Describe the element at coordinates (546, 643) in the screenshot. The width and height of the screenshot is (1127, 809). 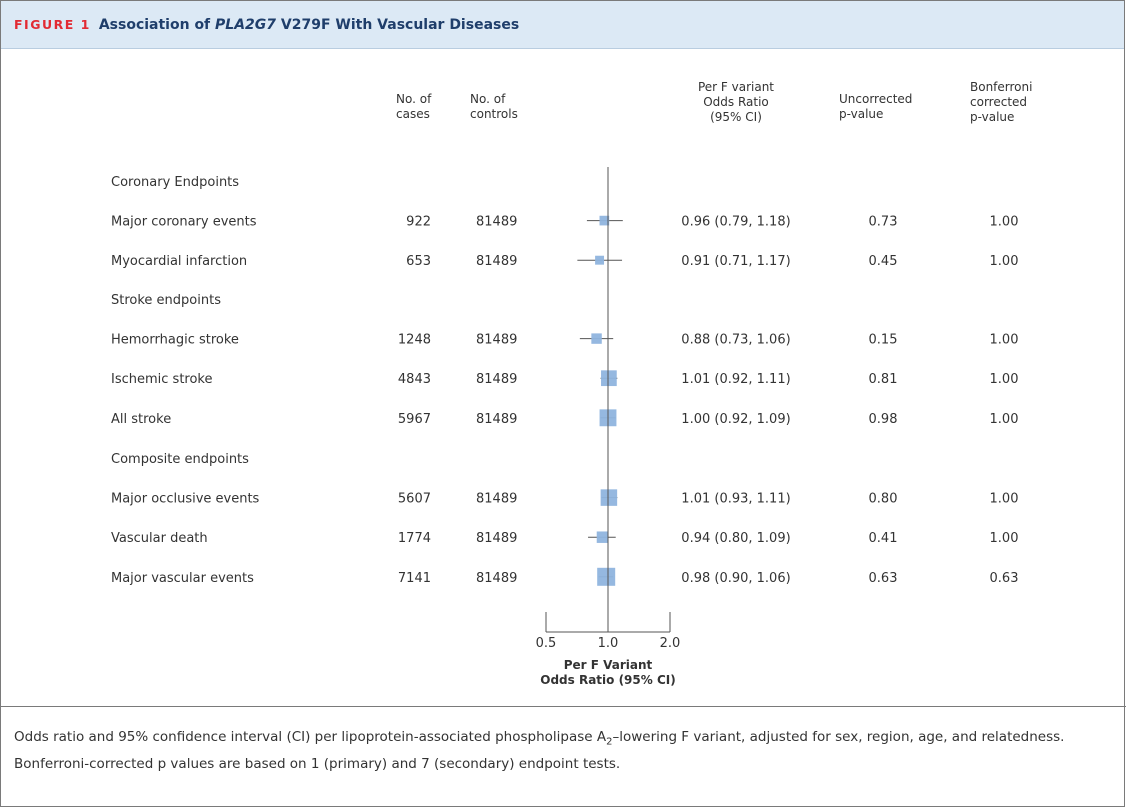
I see `x-tick-label: 0.5` at that location.